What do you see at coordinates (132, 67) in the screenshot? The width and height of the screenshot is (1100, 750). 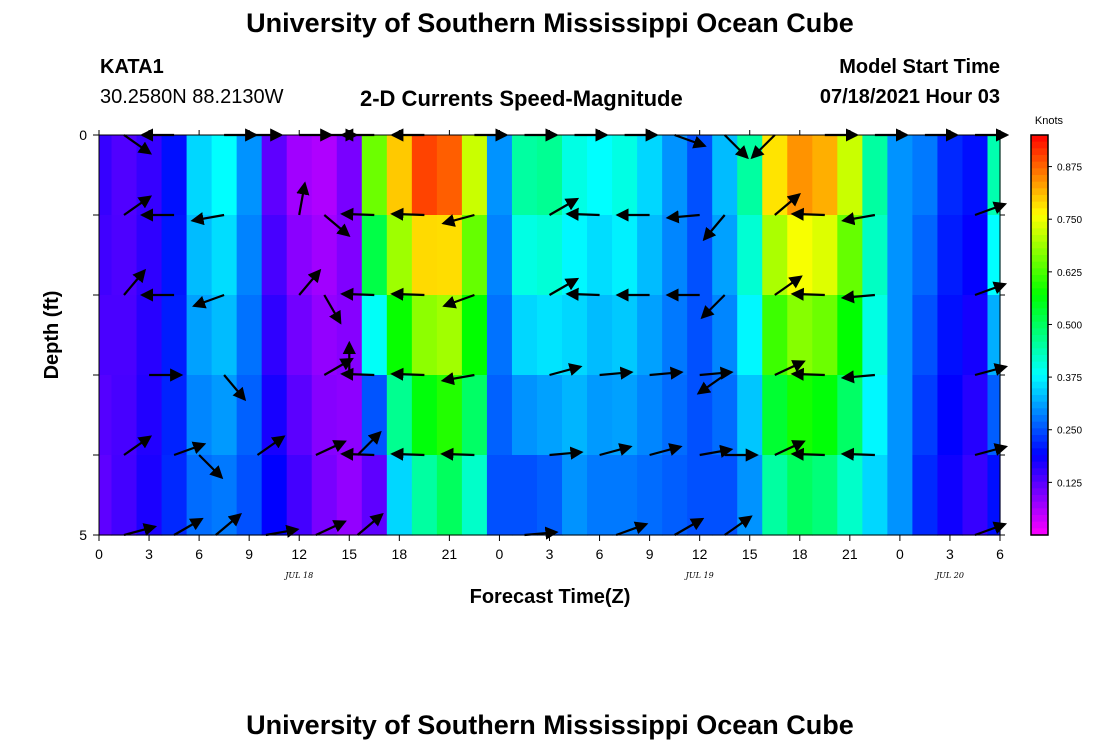 I see `station-id: KATA1` at bounding box center [132, 67].